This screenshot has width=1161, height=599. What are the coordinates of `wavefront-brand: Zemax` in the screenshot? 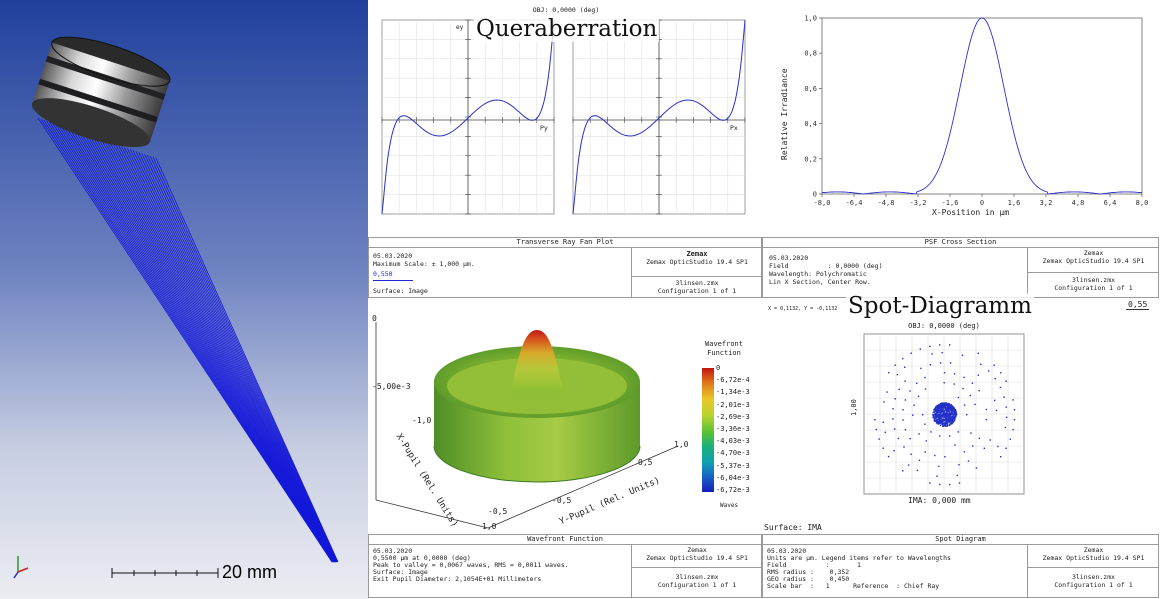 It's located at (697, 550).